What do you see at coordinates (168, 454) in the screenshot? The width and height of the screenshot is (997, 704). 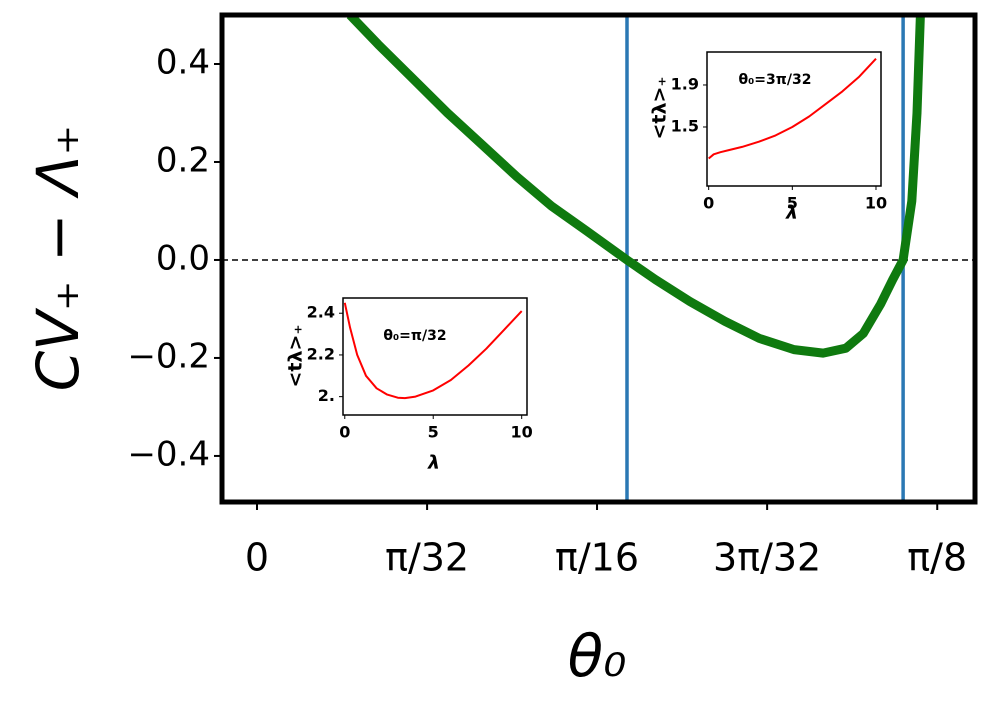 I see `y-tick-label: −0.4` at bounding box center [168, 454].